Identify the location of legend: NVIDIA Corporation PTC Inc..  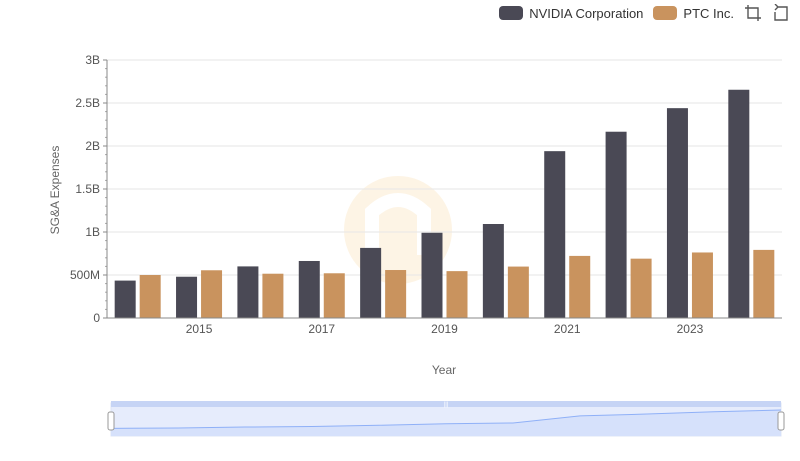
(644, 12).